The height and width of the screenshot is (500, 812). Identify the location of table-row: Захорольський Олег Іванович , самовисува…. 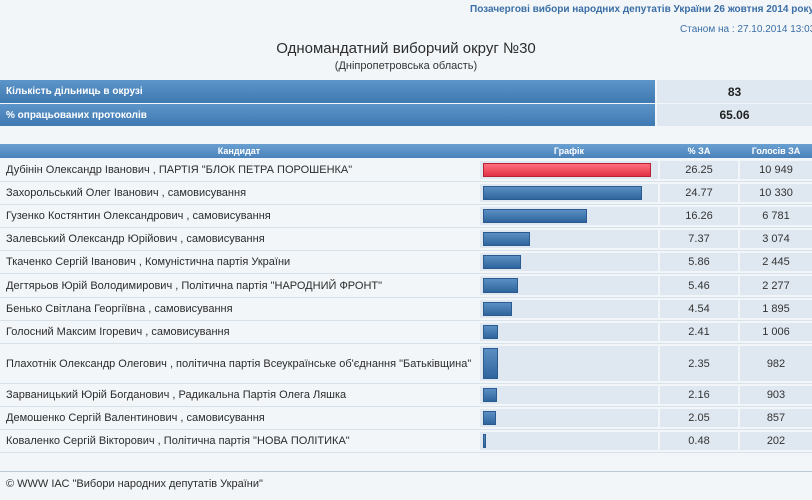
(406, 193).